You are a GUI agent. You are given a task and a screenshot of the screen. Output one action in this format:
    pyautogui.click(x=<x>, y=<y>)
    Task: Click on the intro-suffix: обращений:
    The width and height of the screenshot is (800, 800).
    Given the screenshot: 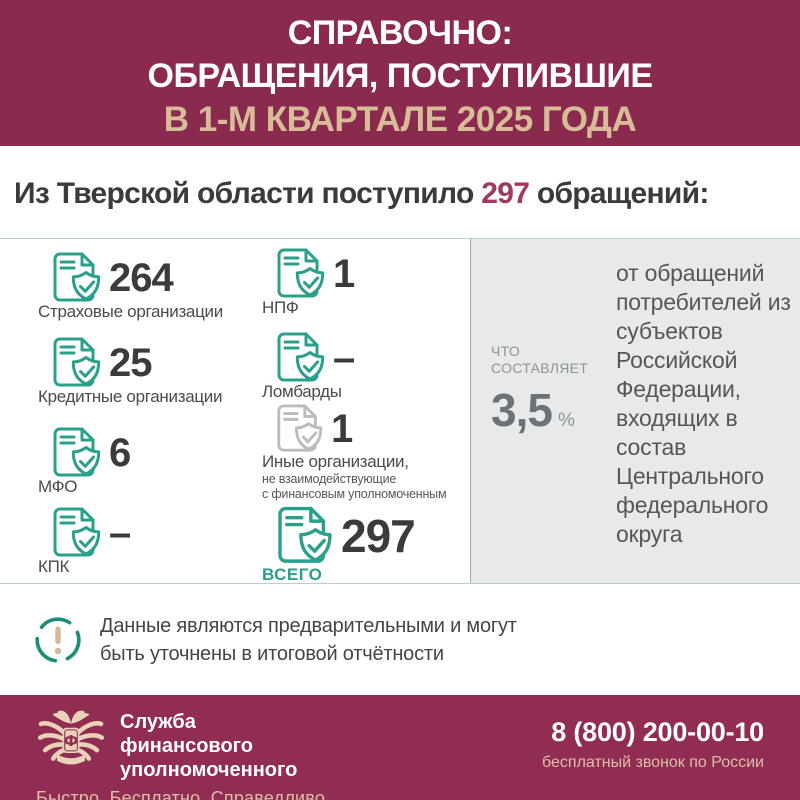 What is the action you would take?
    pyautogui.click(x=619, y=193)
    